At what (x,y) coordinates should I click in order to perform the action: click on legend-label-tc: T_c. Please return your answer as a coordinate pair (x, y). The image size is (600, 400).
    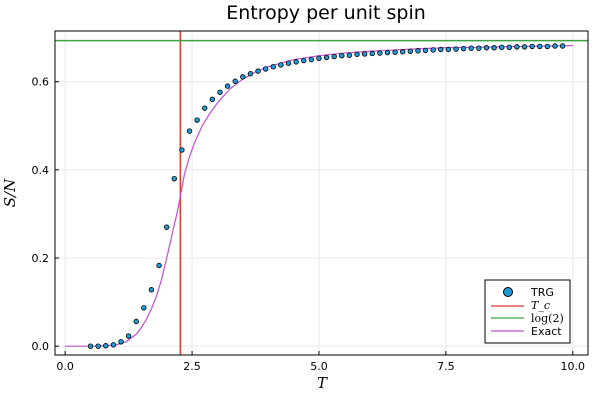
    Looking at the image, I should click on (540, 305).